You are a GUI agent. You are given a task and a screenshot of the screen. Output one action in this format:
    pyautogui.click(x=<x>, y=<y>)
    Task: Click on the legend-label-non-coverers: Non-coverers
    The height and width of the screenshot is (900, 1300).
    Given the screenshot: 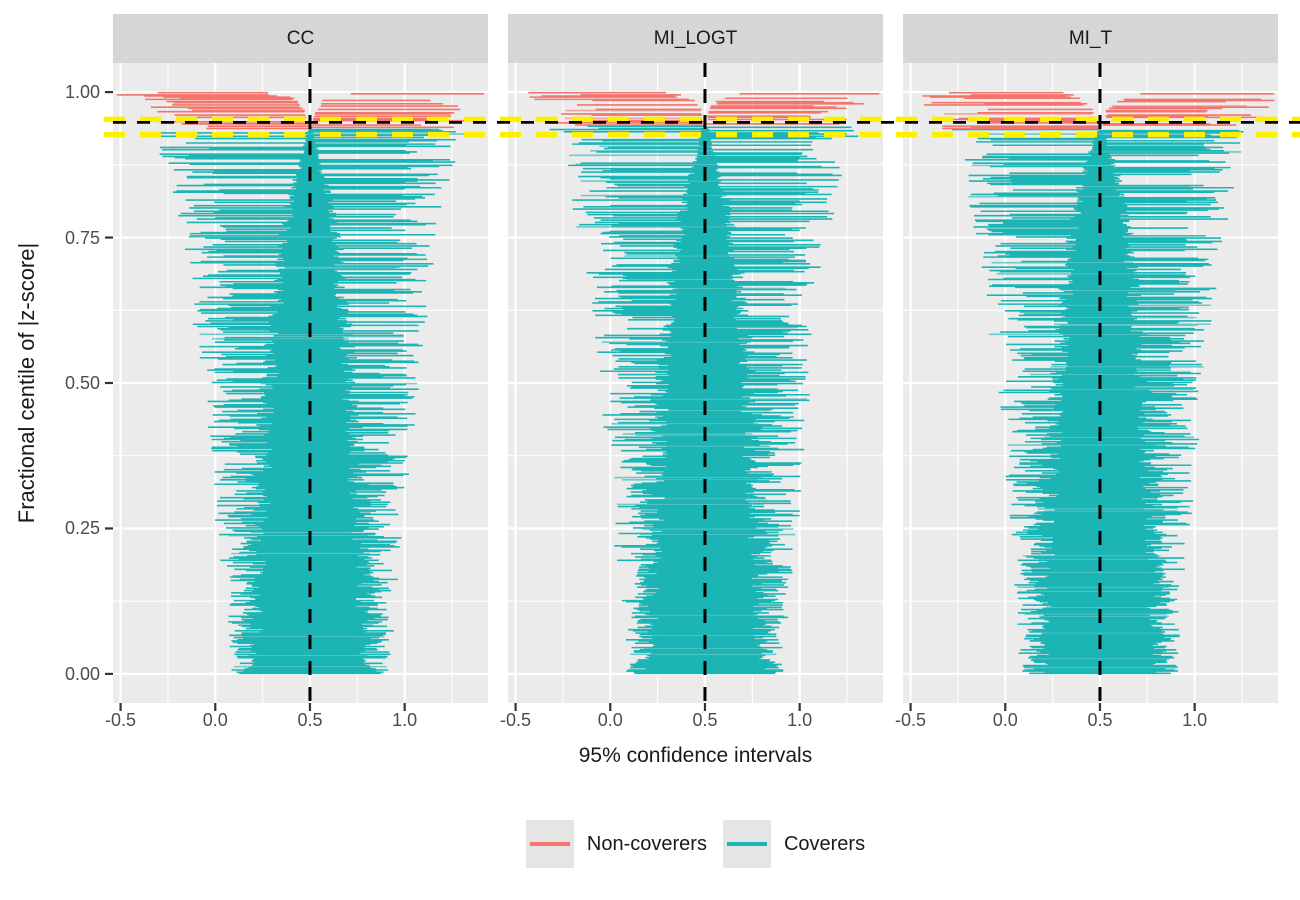 What is the action you would take?
    pyautogui.click(x=646, y=843)
    